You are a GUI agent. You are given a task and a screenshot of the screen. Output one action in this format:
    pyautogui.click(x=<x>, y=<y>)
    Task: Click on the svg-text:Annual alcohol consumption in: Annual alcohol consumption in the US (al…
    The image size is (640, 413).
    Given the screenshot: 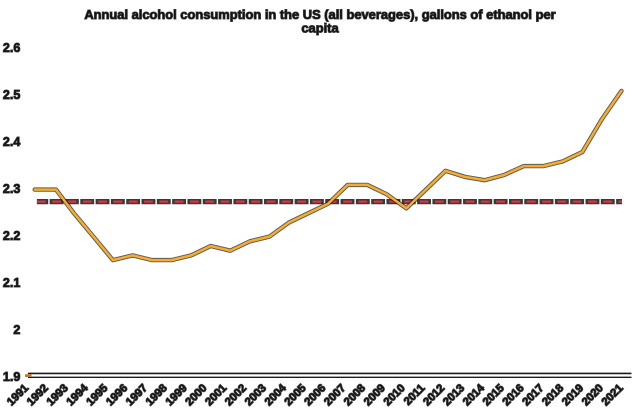 What is the action you would take?
    pyautogui.click(x=319, y=14)
    